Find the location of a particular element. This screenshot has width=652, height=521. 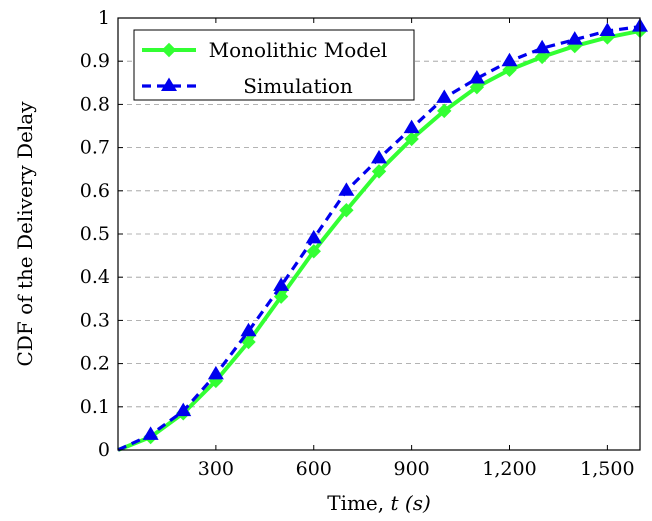

x-tick-labels: 300 600 900 1,200 1,500 is located at coordinates (416, 469).